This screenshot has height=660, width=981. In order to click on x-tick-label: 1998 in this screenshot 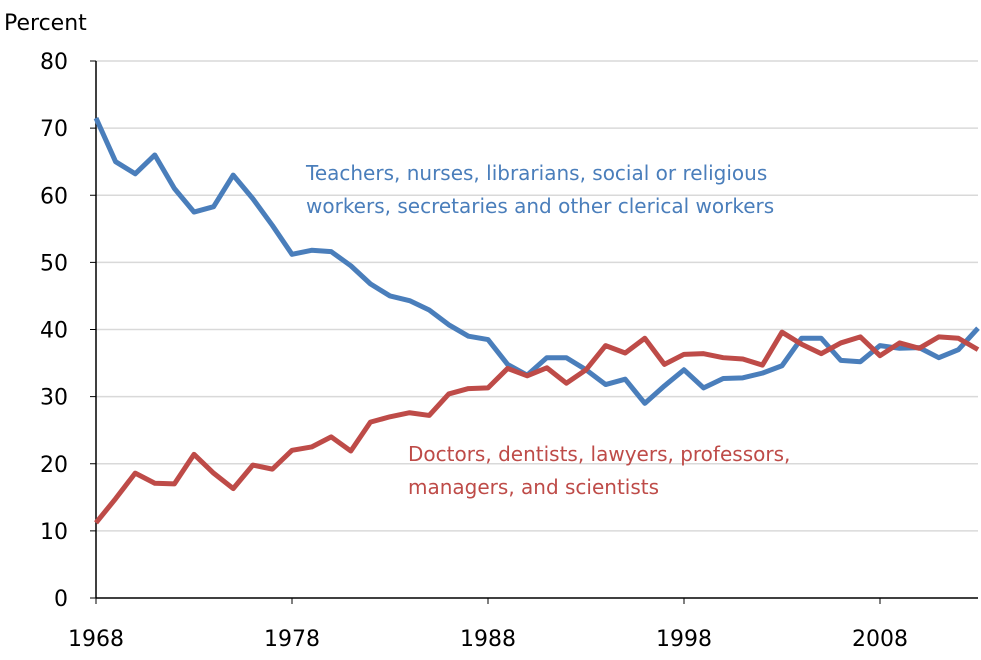, I will do `click(684, 639)`.